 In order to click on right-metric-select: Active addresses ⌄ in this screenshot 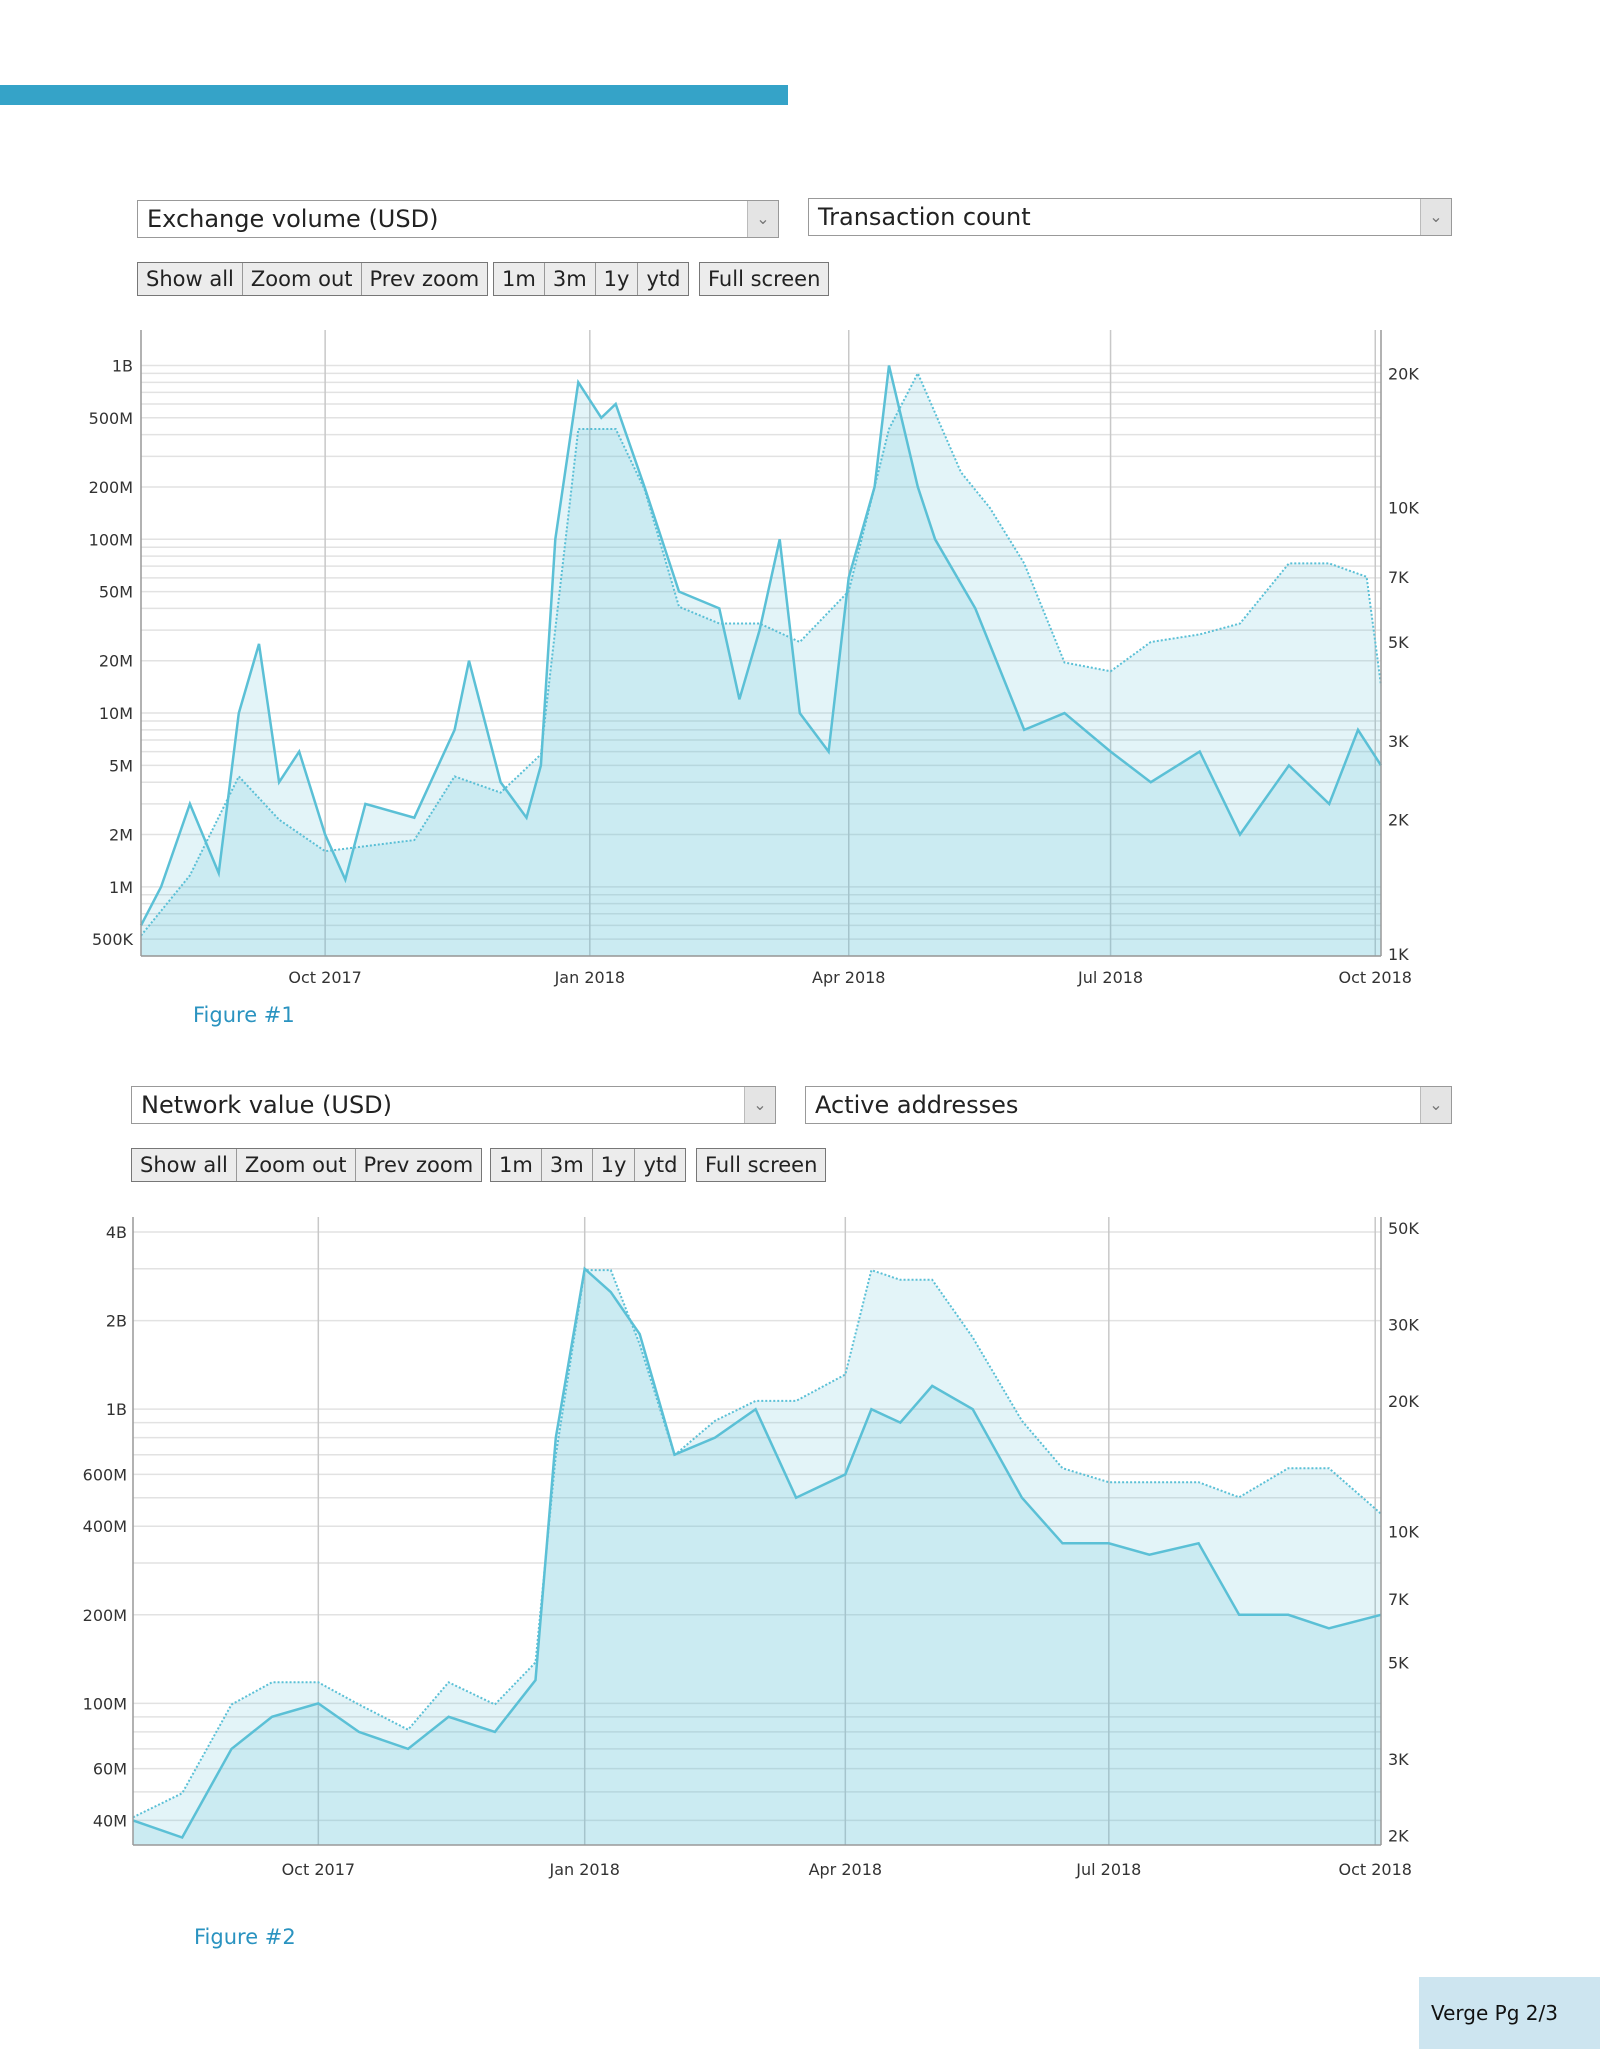, I will do `click(1128, 1105)`.